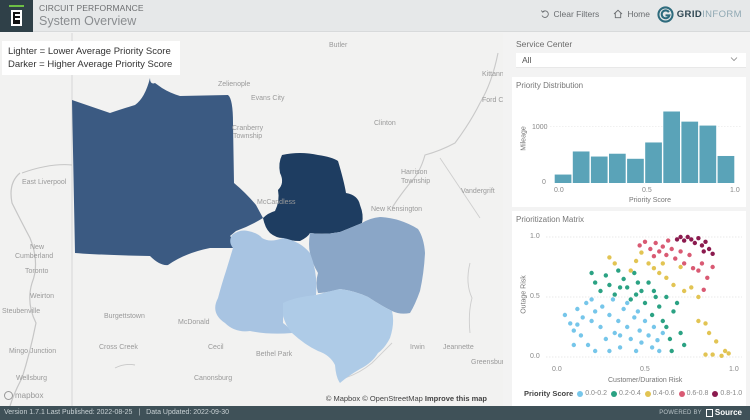 The height and width of the screenshot is (420, 750). Describe the element at coordinates (16, 16) in the screenshot. I see `app-logo` at that location.